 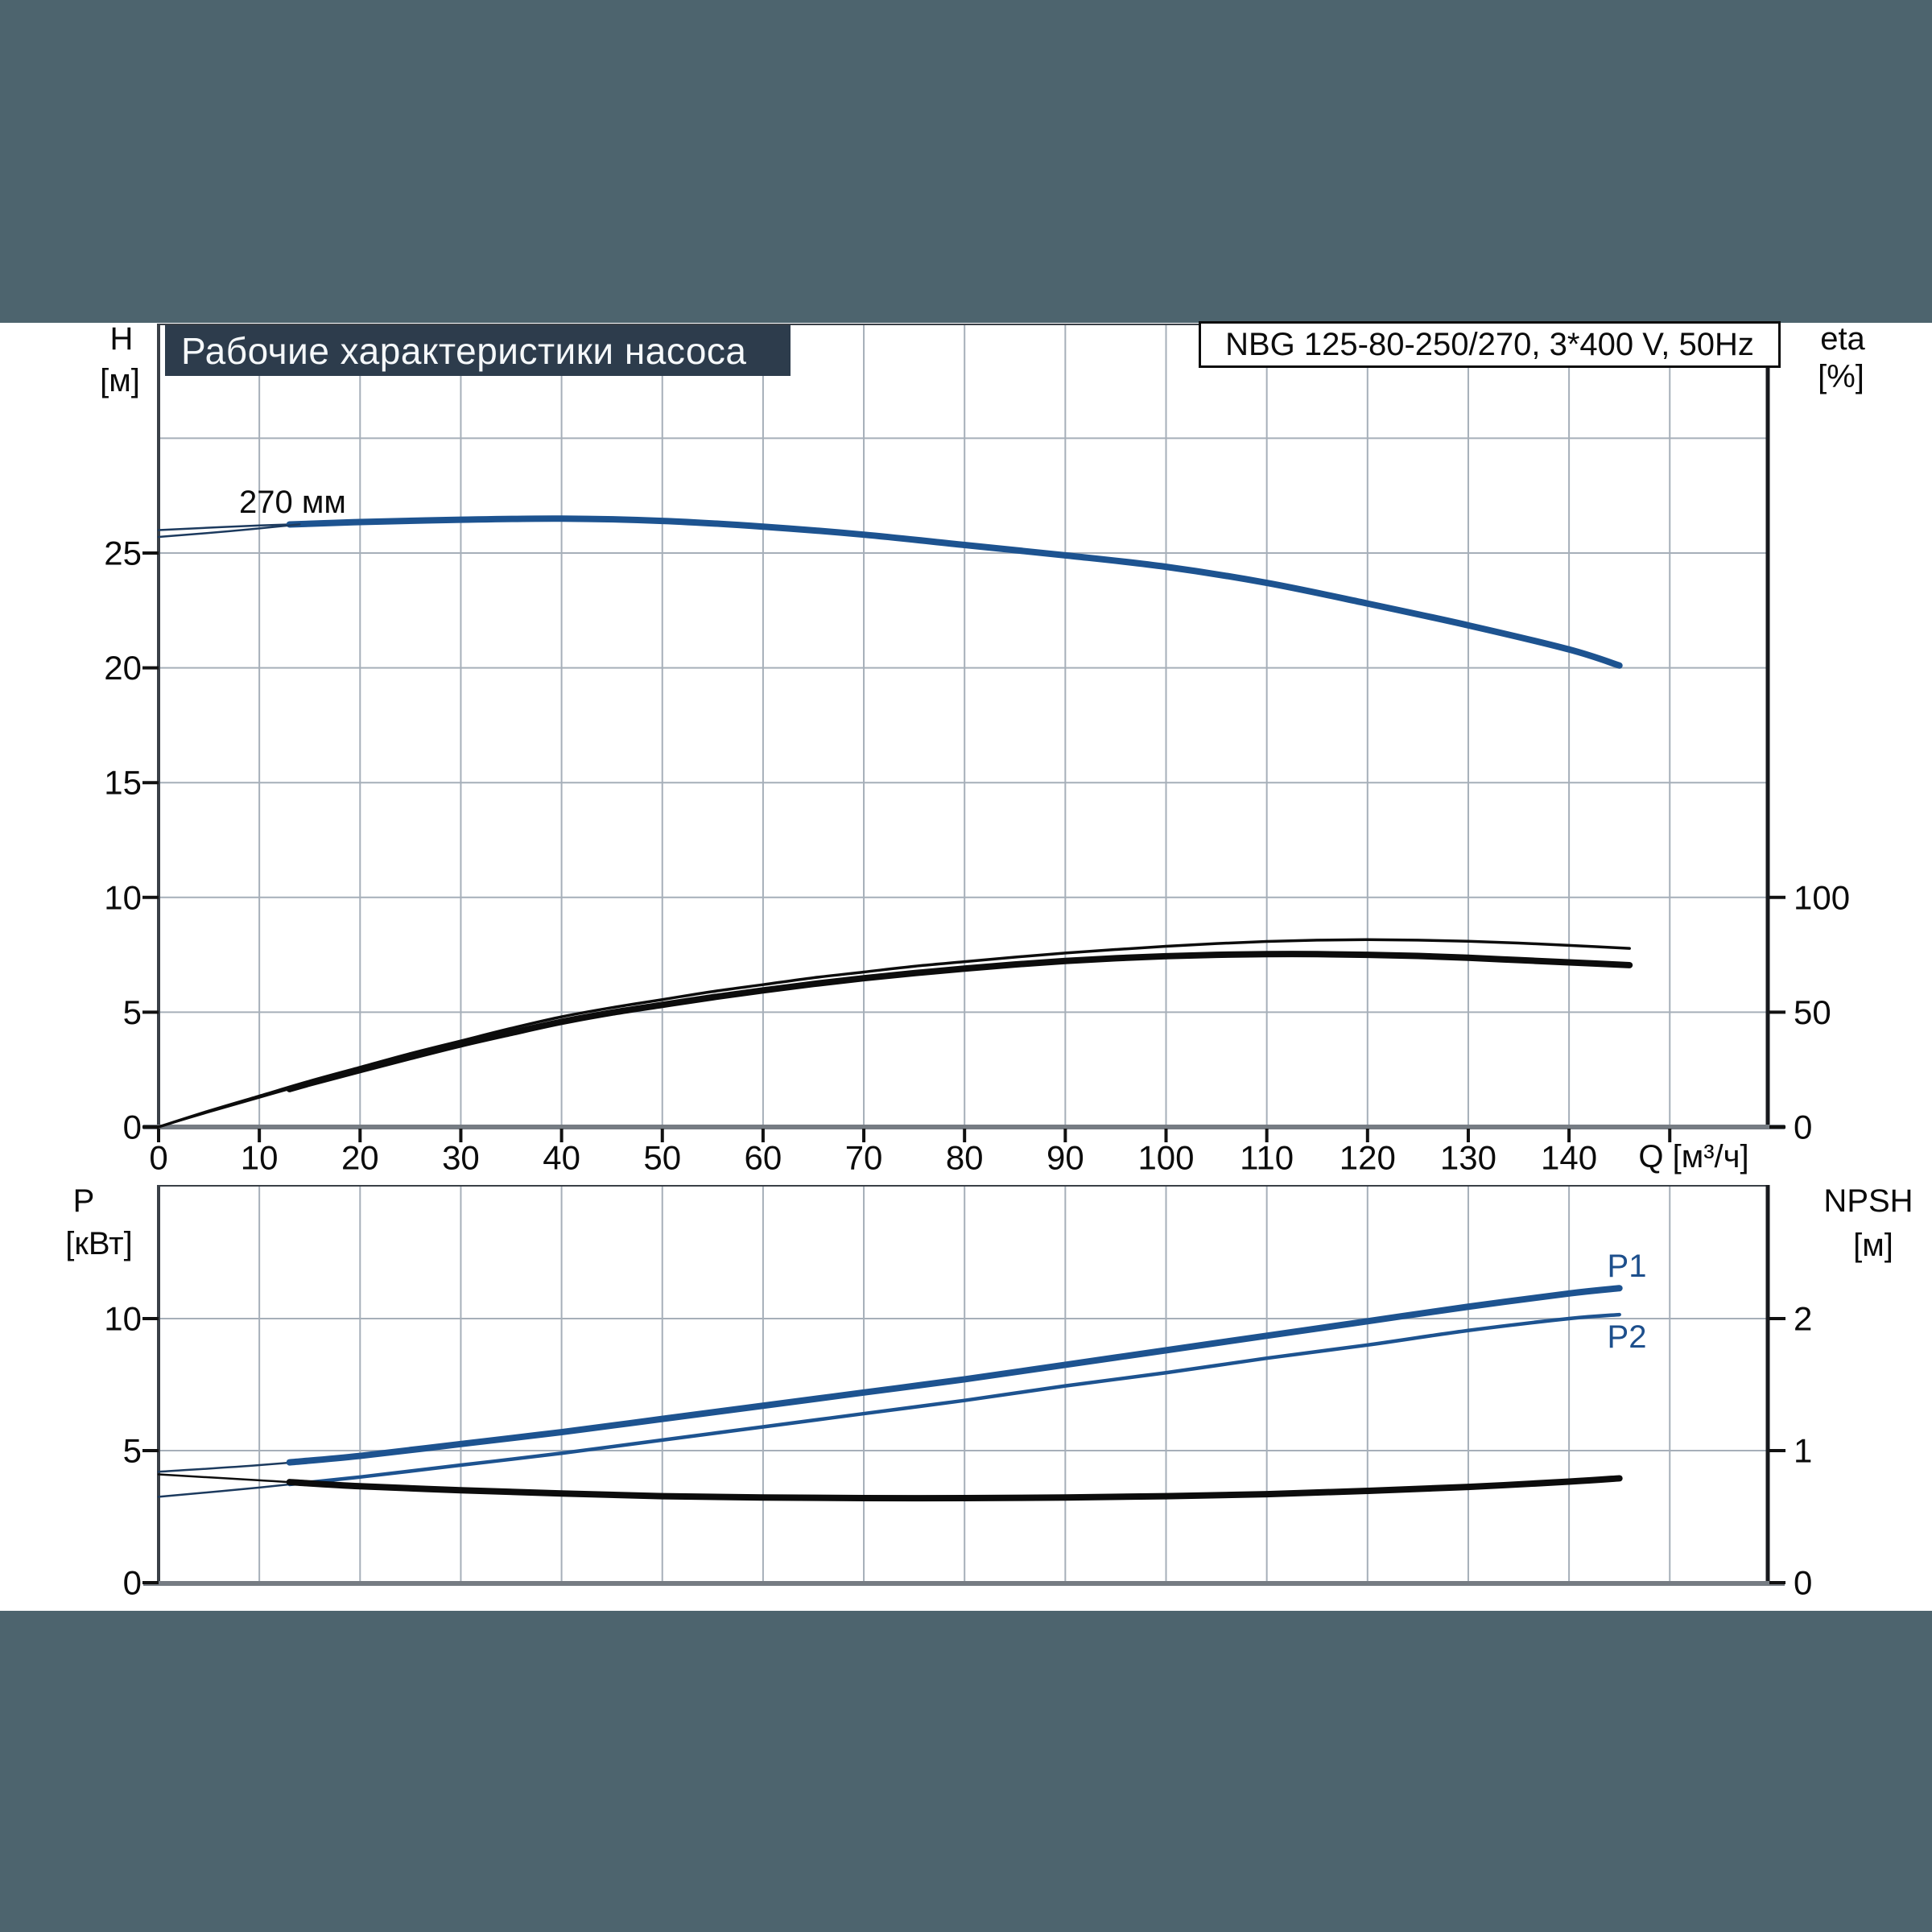 I want to click on pump-model-box: NBG 125-80-250/270, 3*400 V, 50Hz, so click(x=1490, y=344).